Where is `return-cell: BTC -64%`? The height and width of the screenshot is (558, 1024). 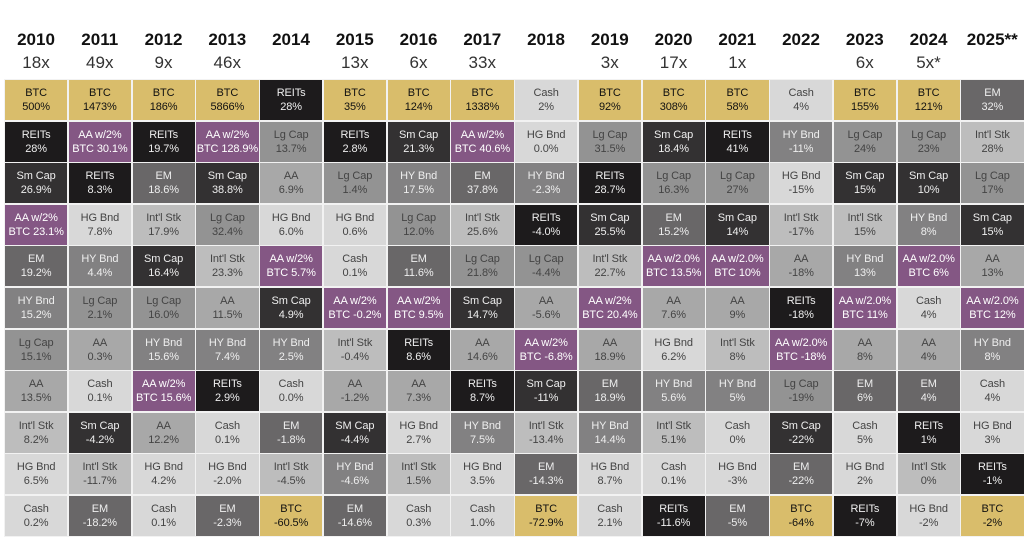
return-cell: BTC -64% is located at coordinates (801, 516).